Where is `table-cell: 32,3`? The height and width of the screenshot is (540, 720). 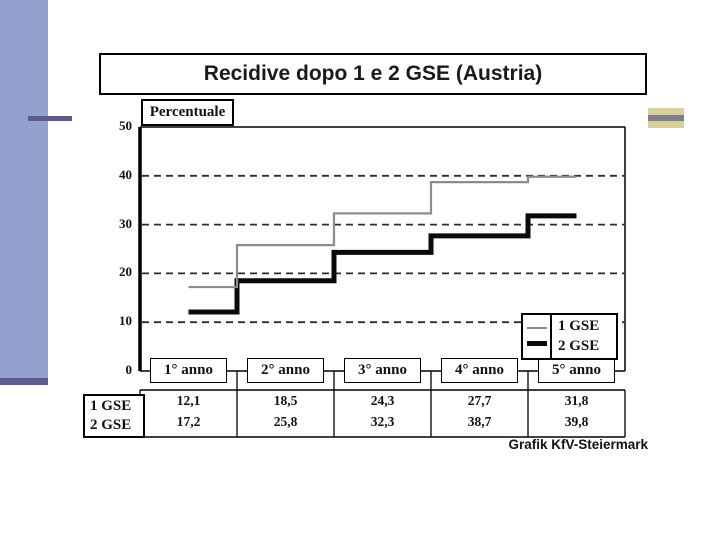 table-cell: 32,3 is located at coordinates (382, 421).